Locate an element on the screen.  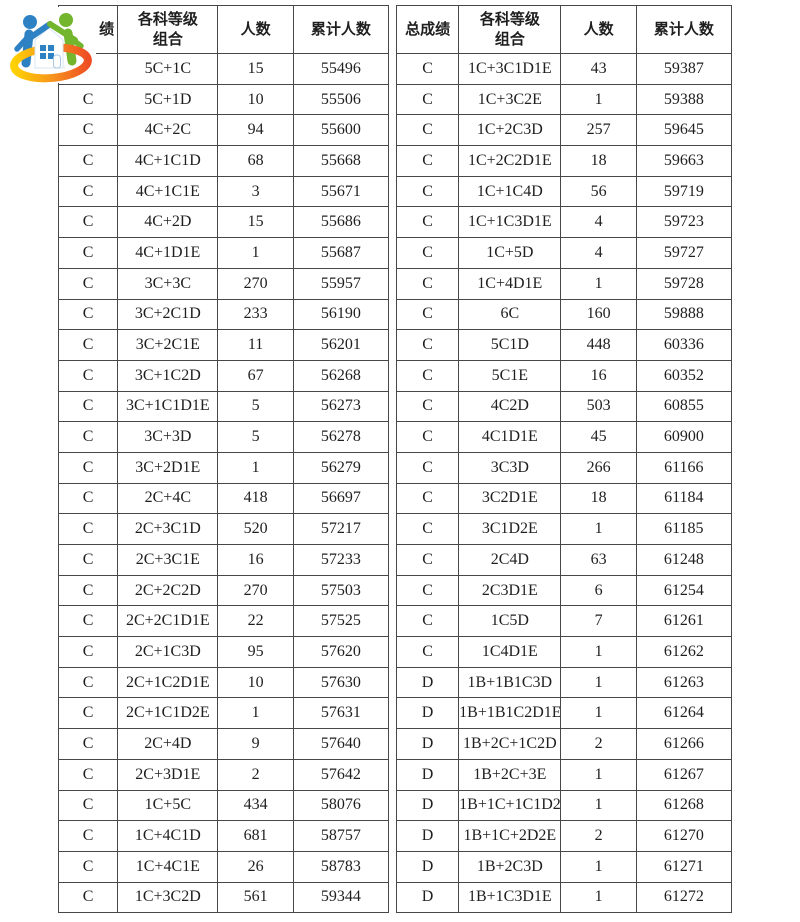
count-cell: 9 is located at coordinates (255, 744).